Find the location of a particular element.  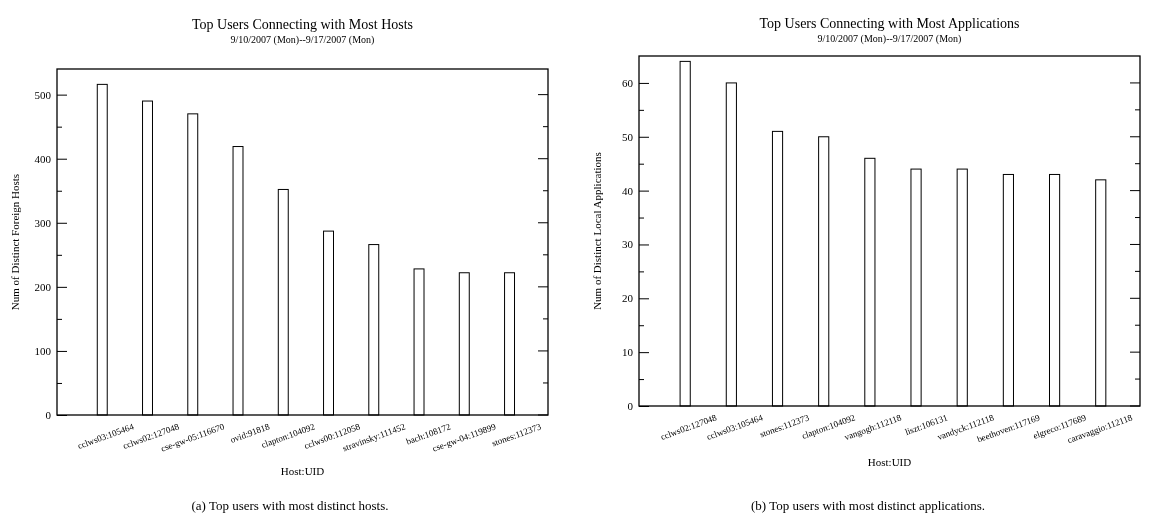

text: (a) Top users with most distinct hosts. is located at coordinates (290, 505).